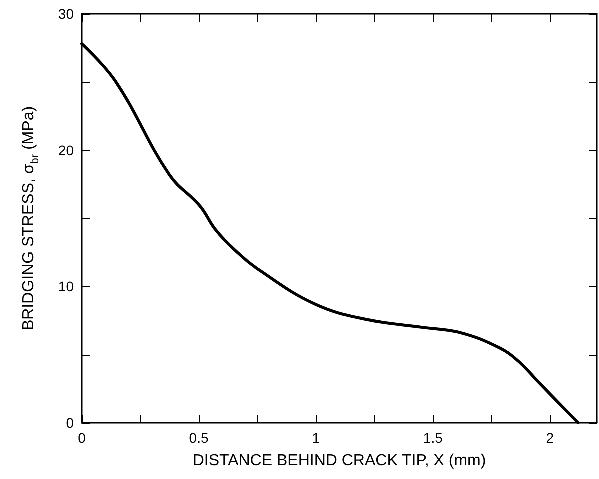 The height and width of the screenshot is (479, 599). I want to click on x-tick-label: 0.5, so click(199, 438).